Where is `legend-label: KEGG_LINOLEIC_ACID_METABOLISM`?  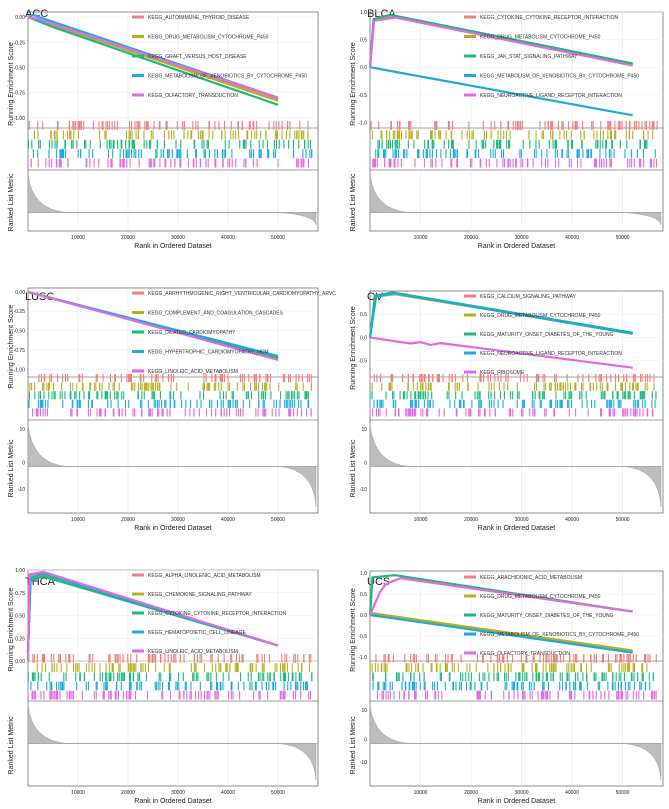
legend-label: KEGG_LINOLEIC_ACID_METABOLISM is located at coordinates (193, 372).